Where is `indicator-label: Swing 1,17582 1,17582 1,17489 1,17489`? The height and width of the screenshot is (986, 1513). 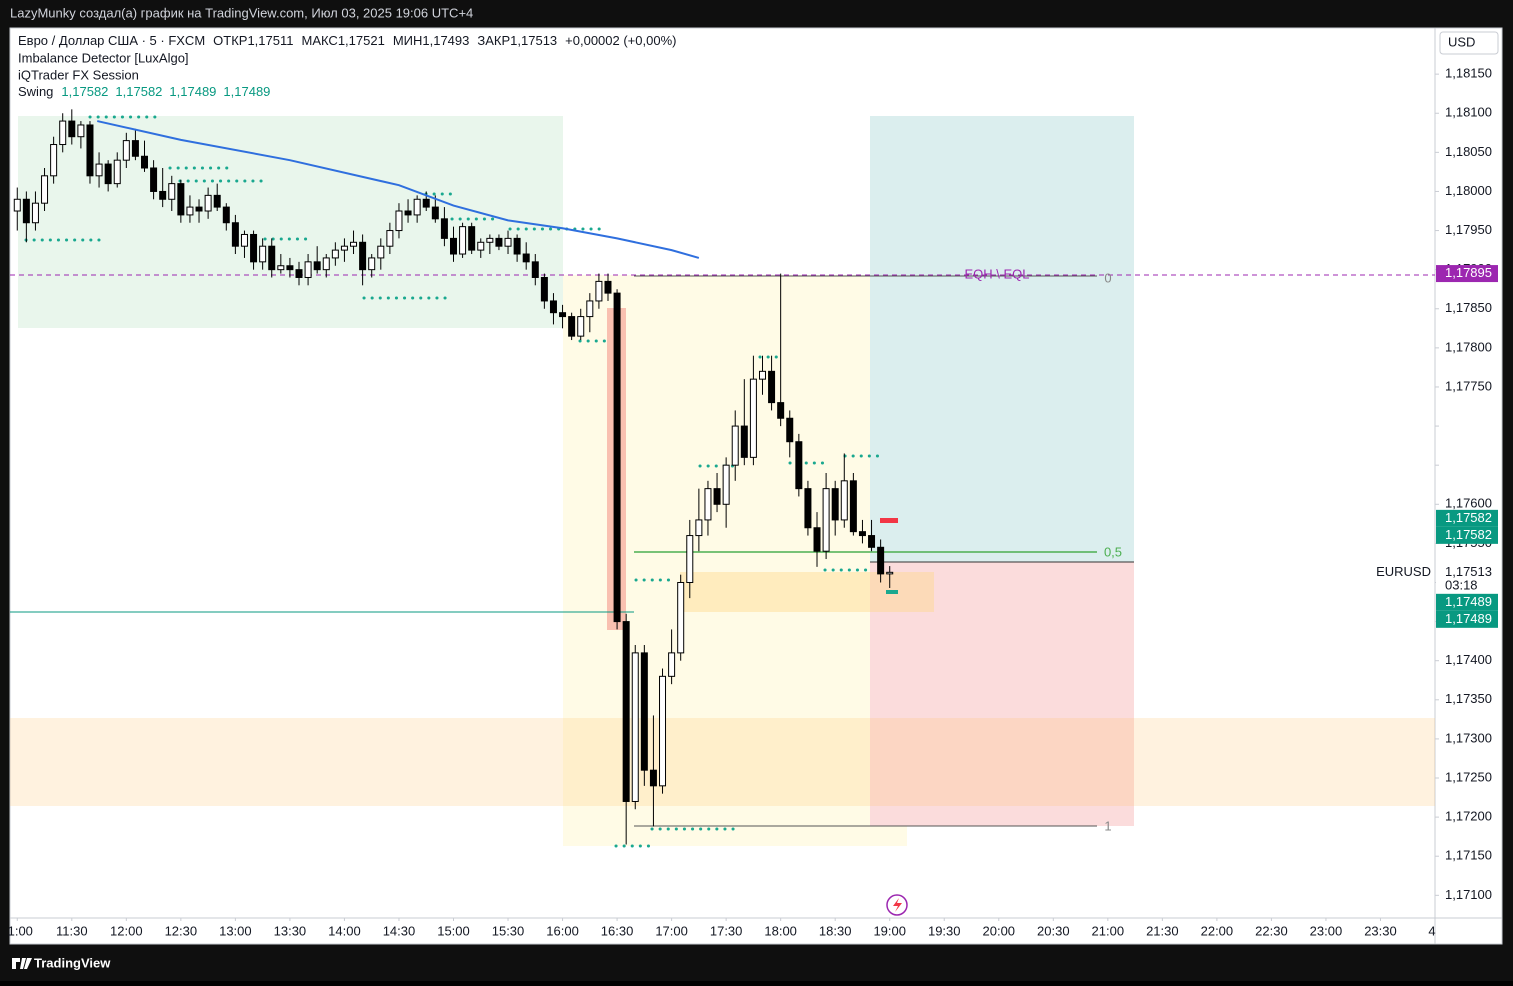
indicator-label: Swing 1,17582 1,17582 1,17489 1,17489 is located at coordinates (144, 91).